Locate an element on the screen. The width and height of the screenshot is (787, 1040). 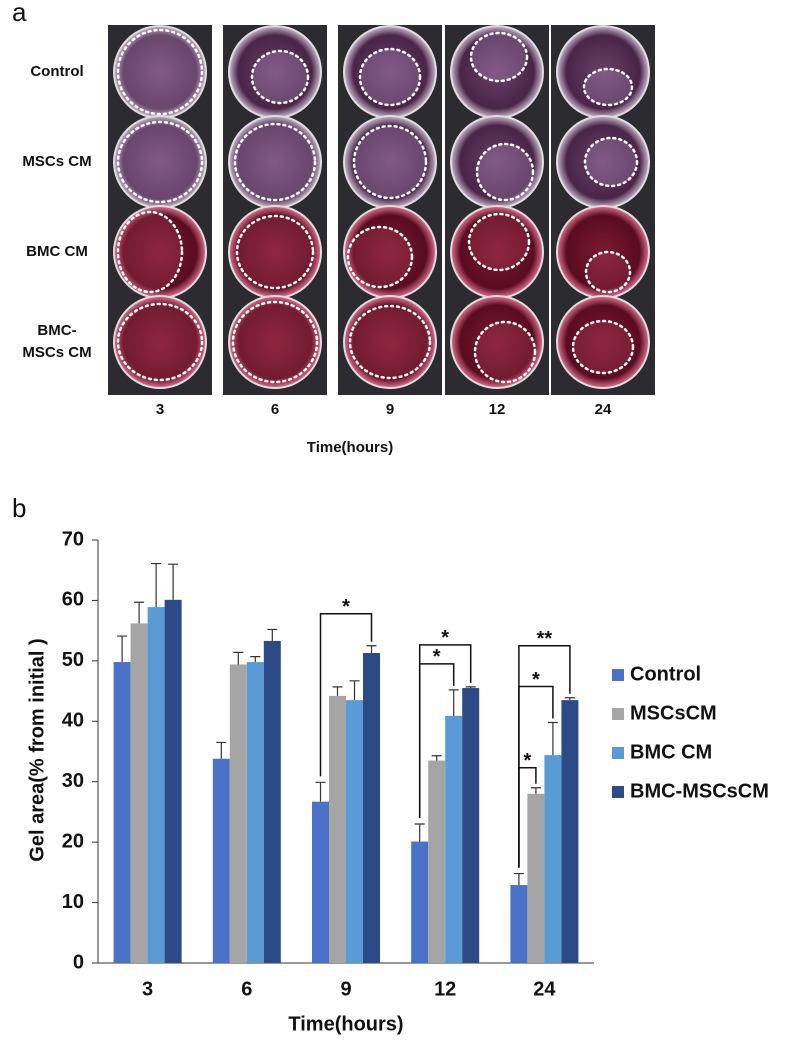
x-tick-label: 24 is located at coordinates (544, 989).